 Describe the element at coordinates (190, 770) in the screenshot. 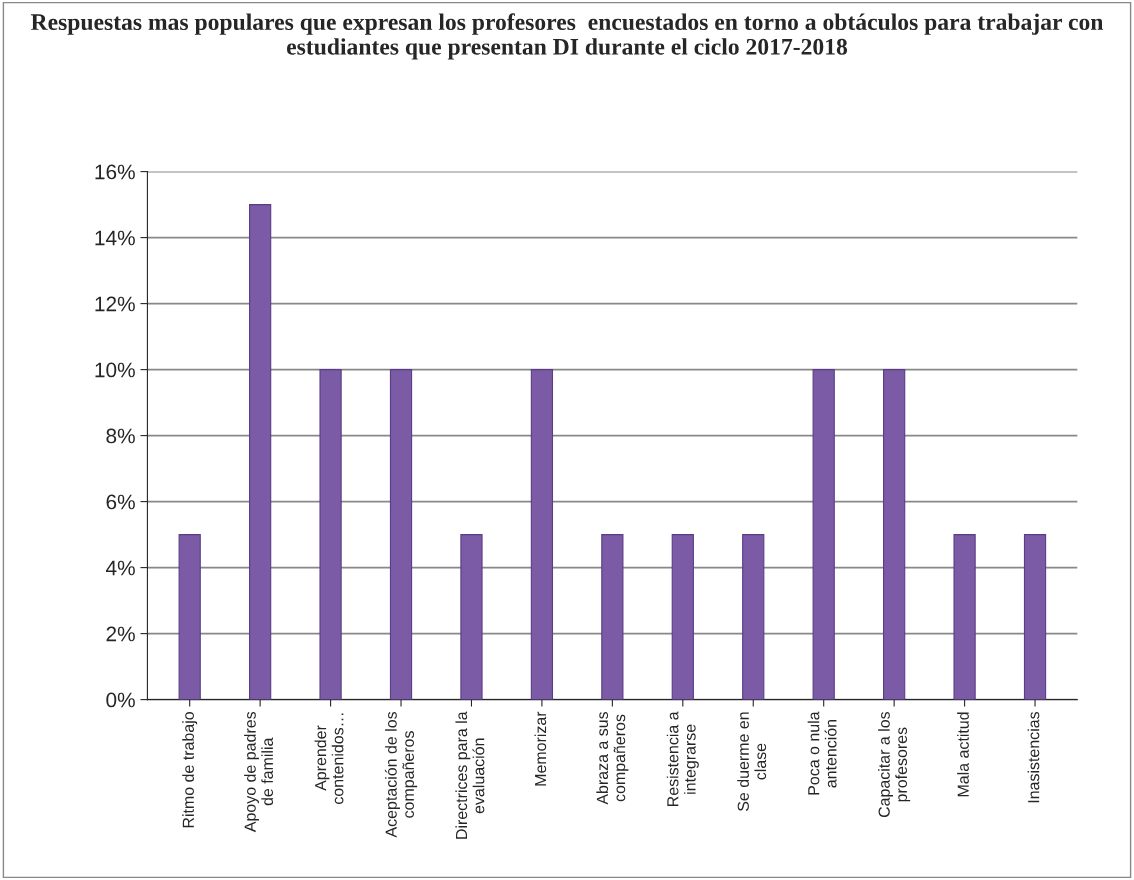

I see `x-tick-label: Ritmo de trabajo` at that location.